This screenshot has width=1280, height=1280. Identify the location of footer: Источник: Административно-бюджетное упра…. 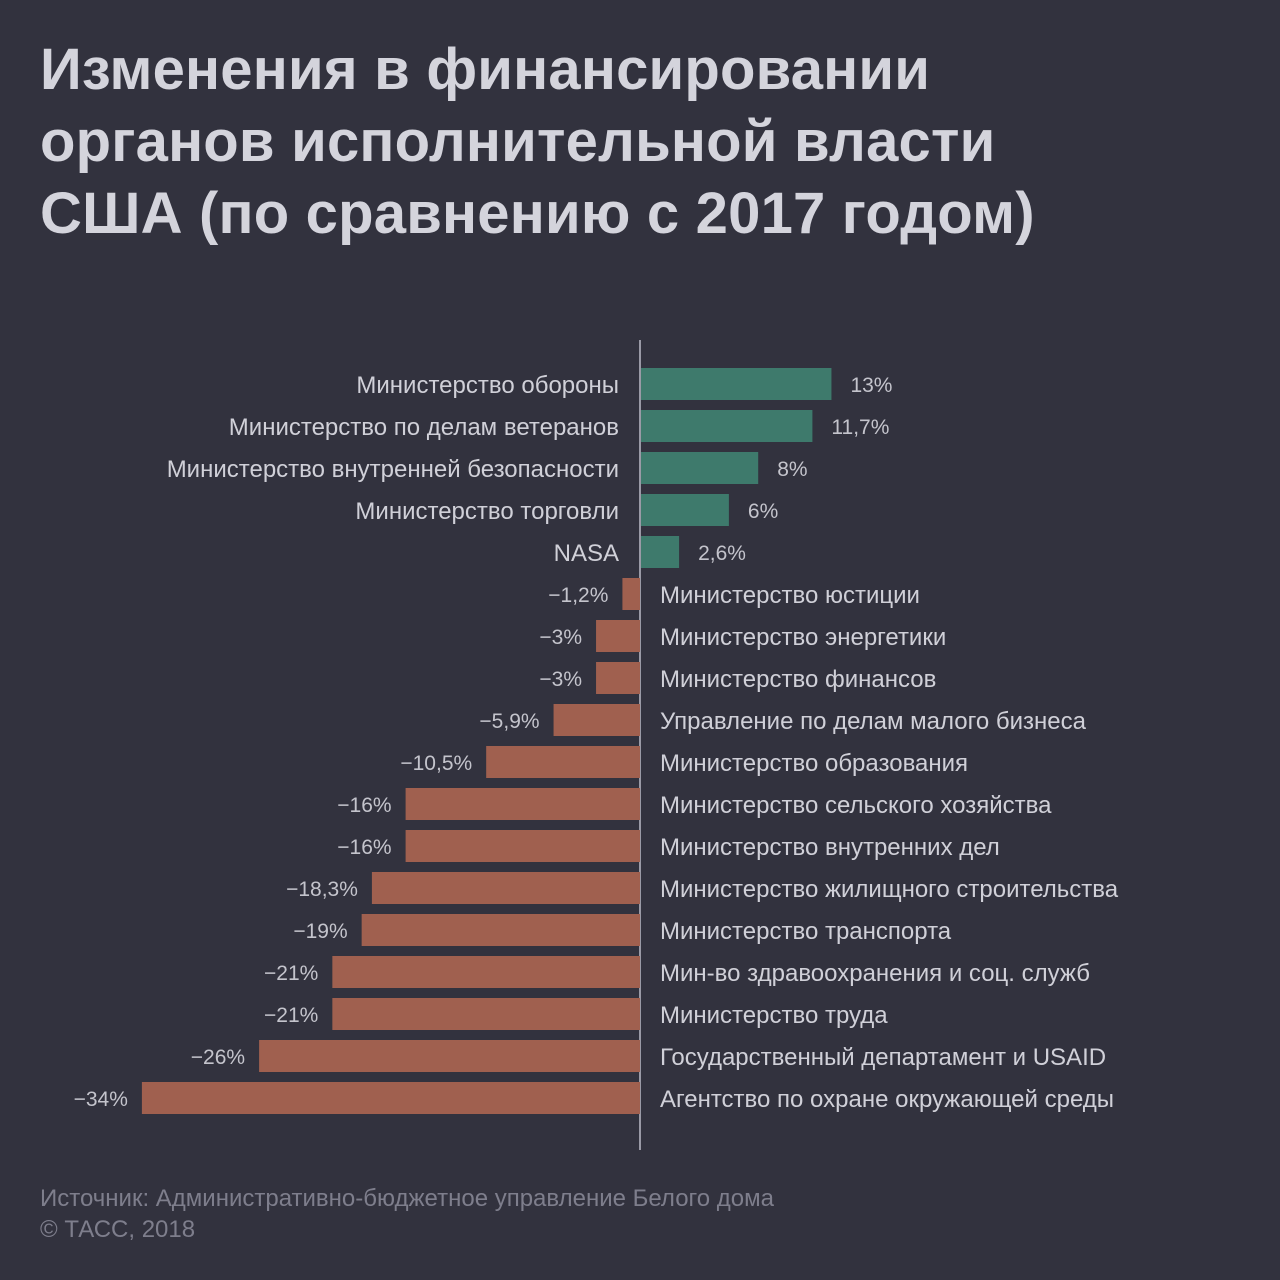
(407, 1214).